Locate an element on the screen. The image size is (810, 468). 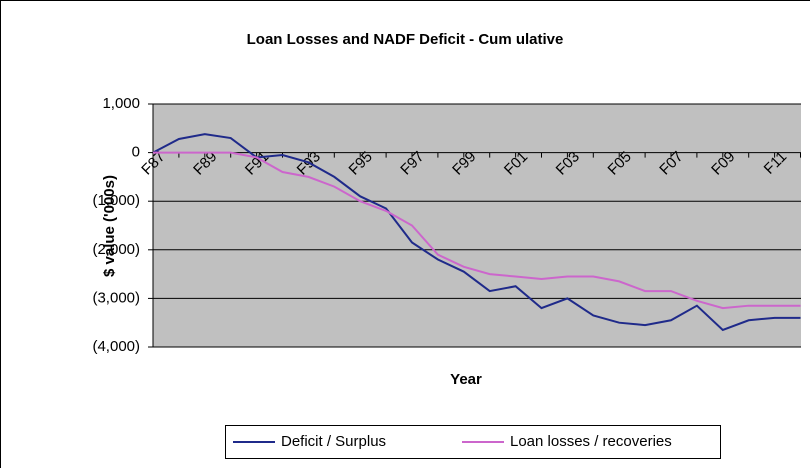
y-tick-label: 1,000 is located at coordinates (121, 103).